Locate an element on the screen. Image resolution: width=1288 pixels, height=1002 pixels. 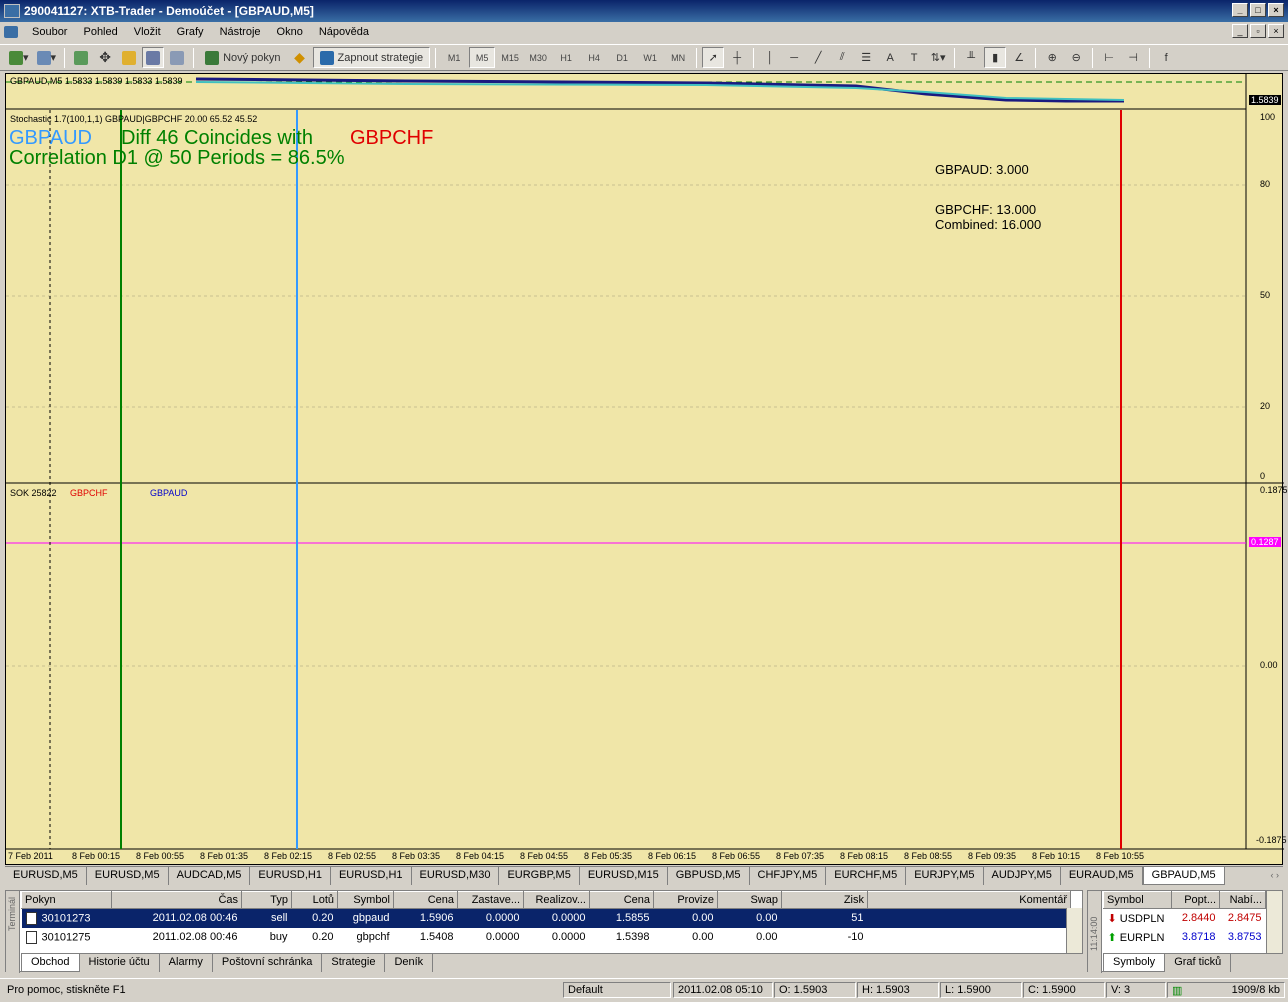
start-strategy-button: Zapnout strategie is located at coordinates (371, 57).